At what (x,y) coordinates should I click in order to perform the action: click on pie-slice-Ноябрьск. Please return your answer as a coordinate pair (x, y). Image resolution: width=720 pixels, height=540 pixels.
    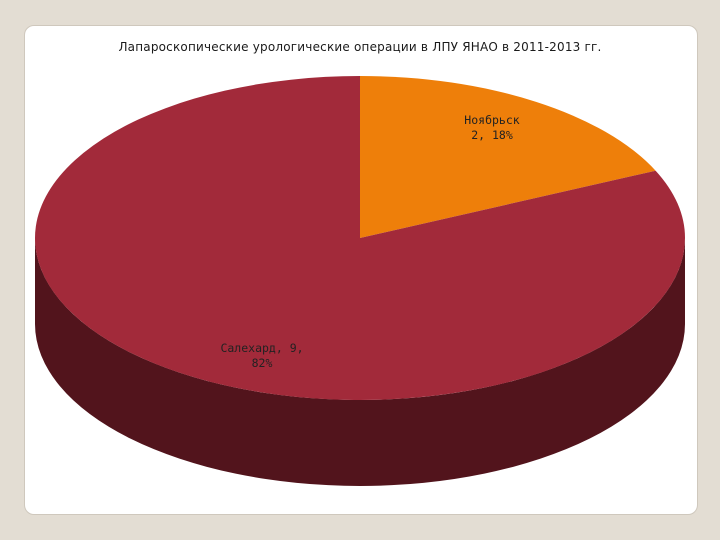
    Looking at the image, I should click on (508, 156).